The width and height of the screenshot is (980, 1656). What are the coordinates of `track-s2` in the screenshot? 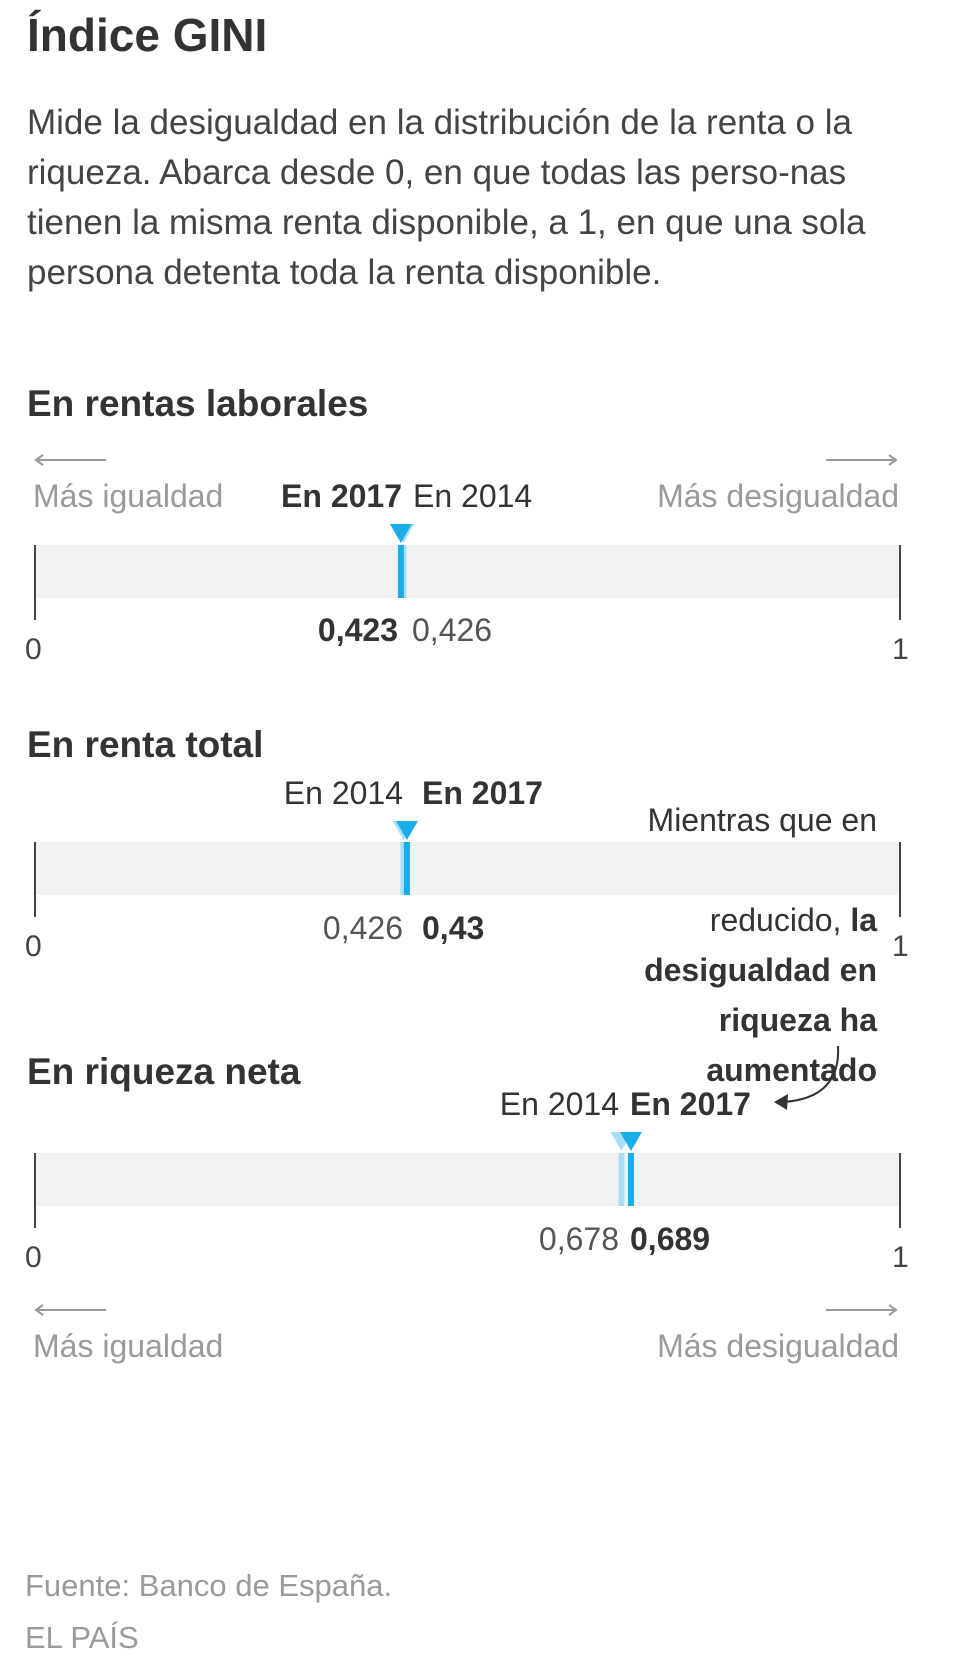 It's located at (467, 868).